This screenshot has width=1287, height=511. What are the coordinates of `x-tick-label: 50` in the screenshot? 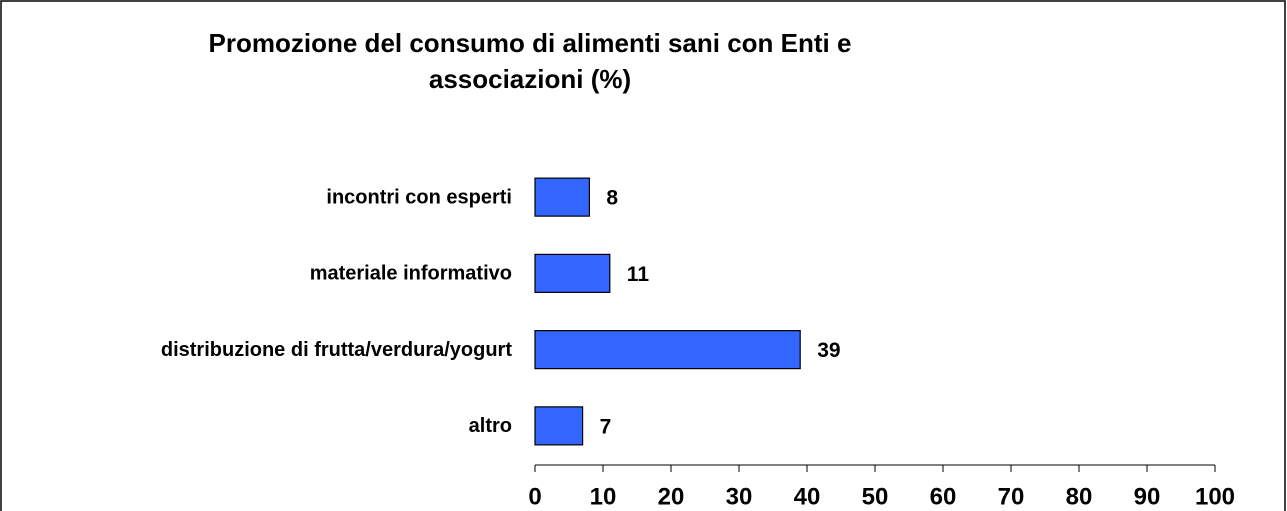 It's located at (875, 496).